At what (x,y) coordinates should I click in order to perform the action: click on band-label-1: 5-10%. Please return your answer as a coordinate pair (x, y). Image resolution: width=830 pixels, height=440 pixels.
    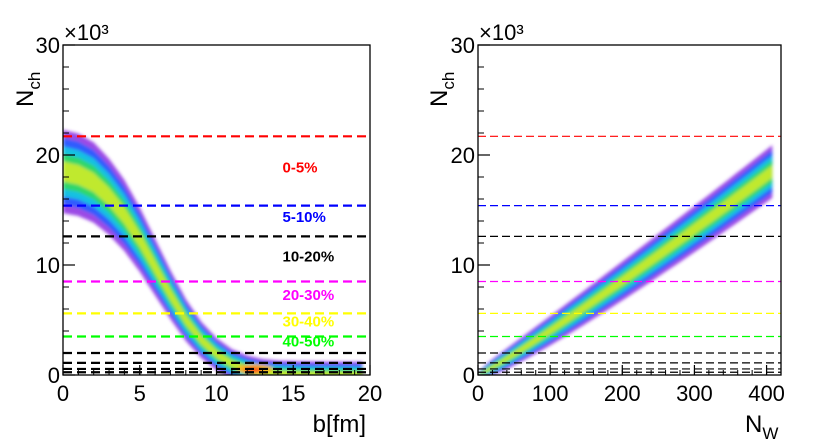
    Looking at the image, I should click on (304, 217).